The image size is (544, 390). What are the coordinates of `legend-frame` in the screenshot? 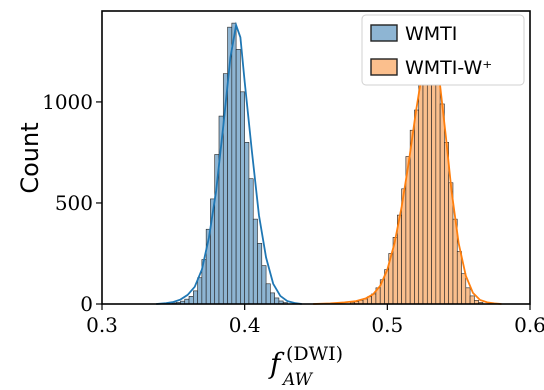 It's located at (443, 50).